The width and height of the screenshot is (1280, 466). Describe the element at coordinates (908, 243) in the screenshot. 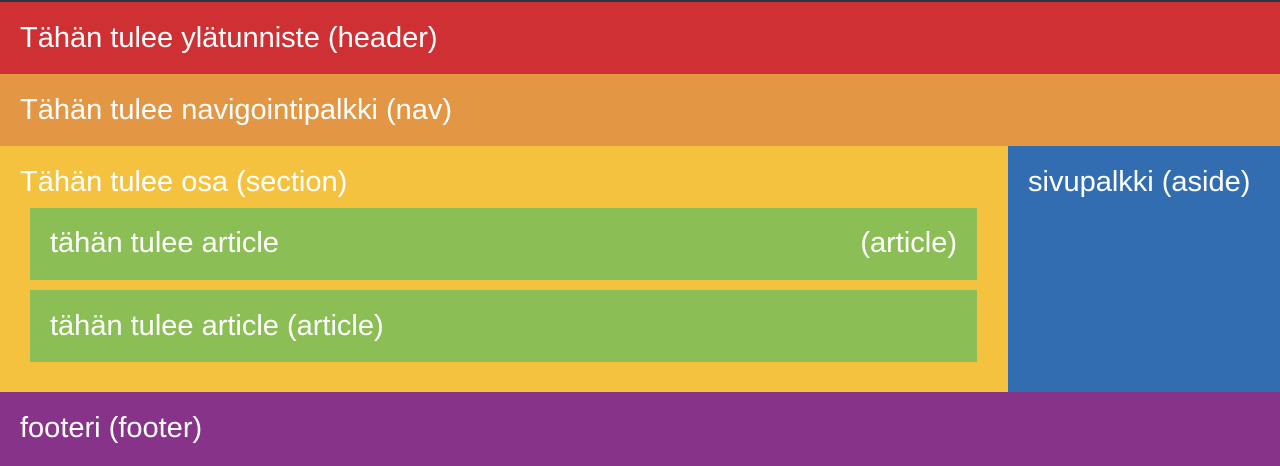

I see `article-tag: (article)` at that location.